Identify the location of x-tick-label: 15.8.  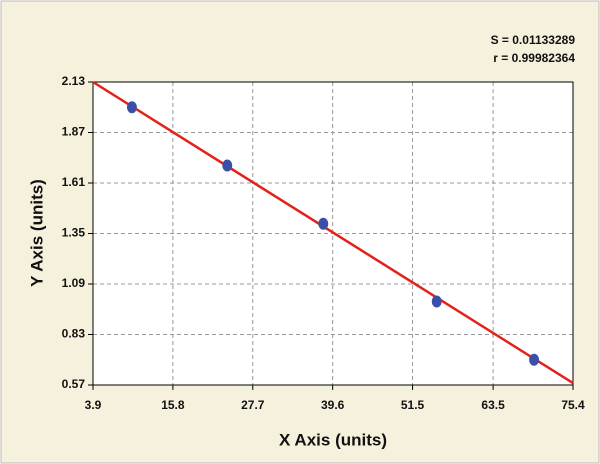
(173, 405).